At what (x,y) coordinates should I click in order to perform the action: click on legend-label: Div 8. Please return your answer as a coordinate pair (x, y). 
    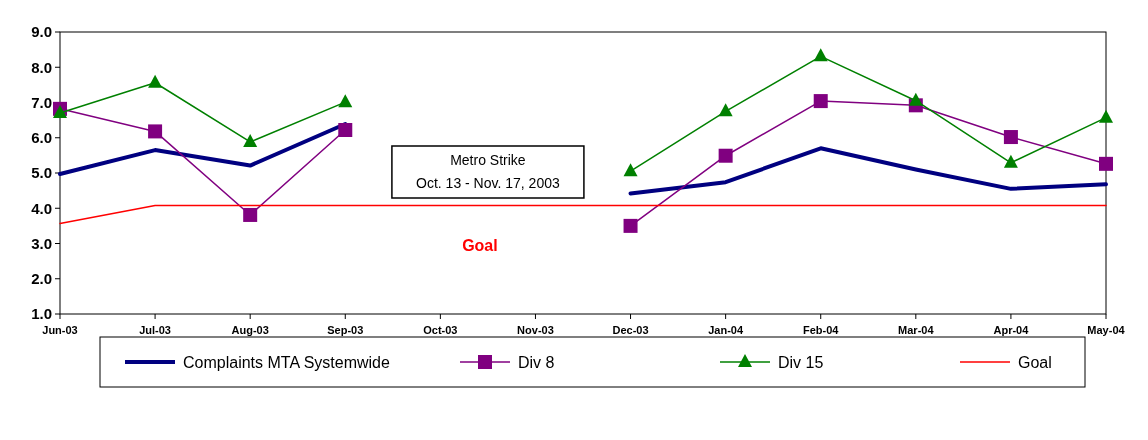
    Looking at the image, I should click on (536, 362).